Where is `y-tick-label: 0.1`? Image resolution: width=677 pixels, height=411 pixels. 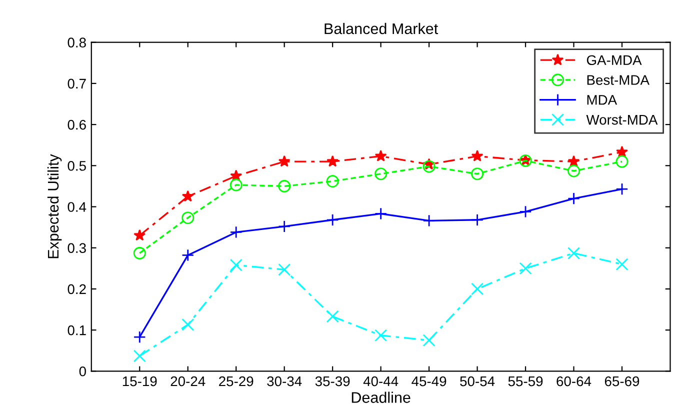
y-tick-label: 0.1 is located at coordinates (77, 330).